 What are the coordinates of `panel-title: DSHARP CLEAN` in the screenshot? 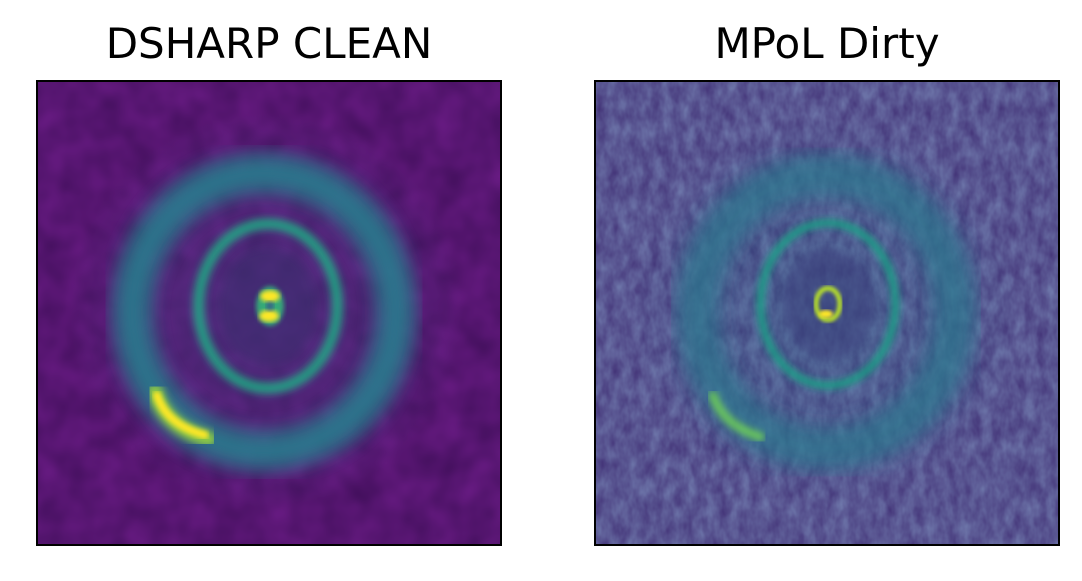 It's located at (269, 43).